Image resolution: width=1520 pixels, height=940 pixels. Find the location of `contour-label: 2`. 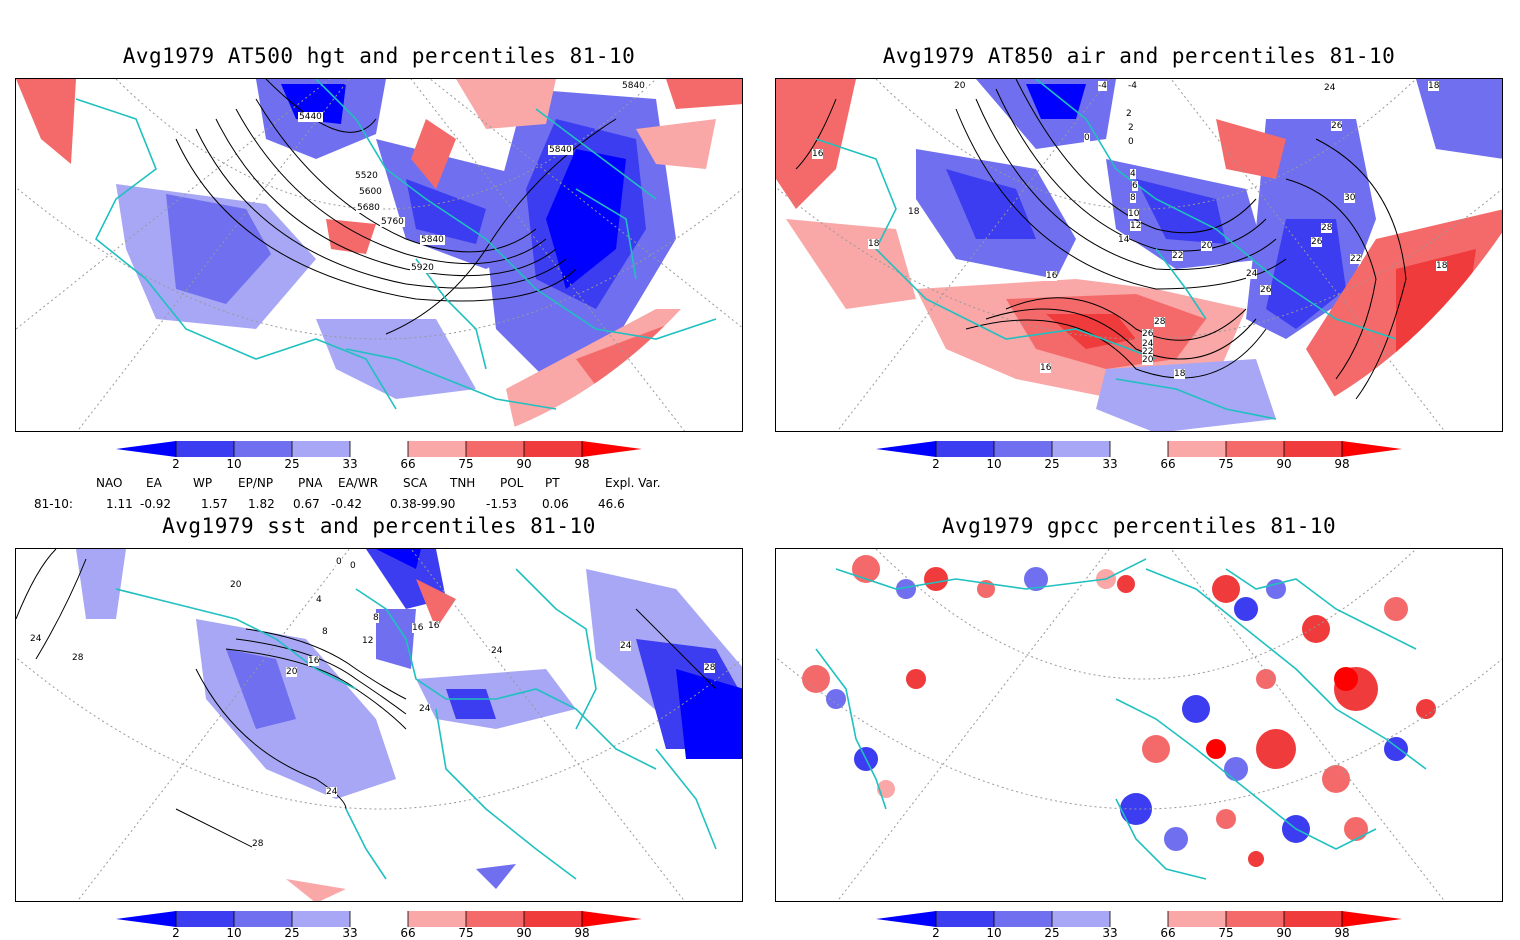

contour-label: 2 is located at coordinates (1129, 114).